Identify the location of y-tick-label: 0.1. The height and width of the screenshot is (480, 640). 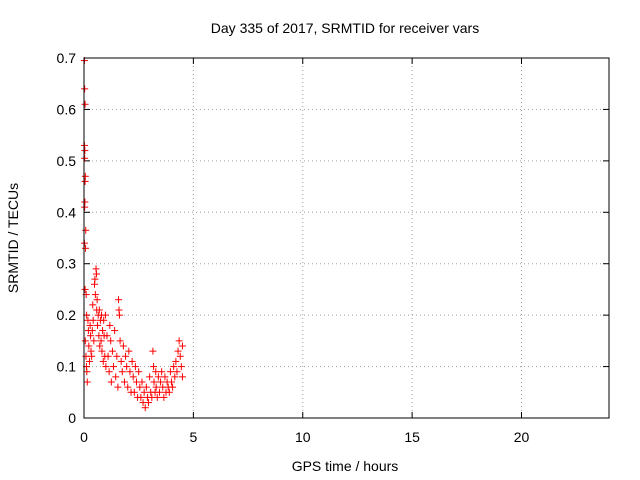
(67, 367).